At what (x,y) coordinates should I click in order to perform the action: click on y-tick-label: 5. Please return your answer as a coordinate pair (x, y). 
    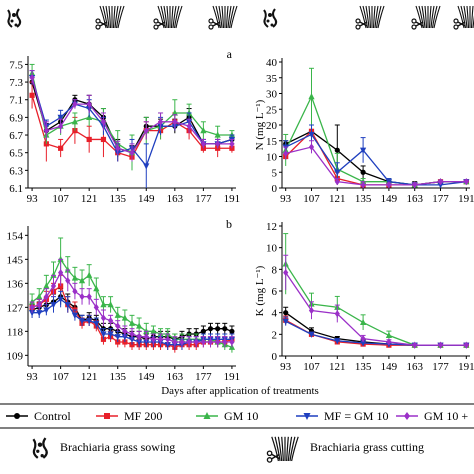
    Looking at the image, I should click on (275, 173).